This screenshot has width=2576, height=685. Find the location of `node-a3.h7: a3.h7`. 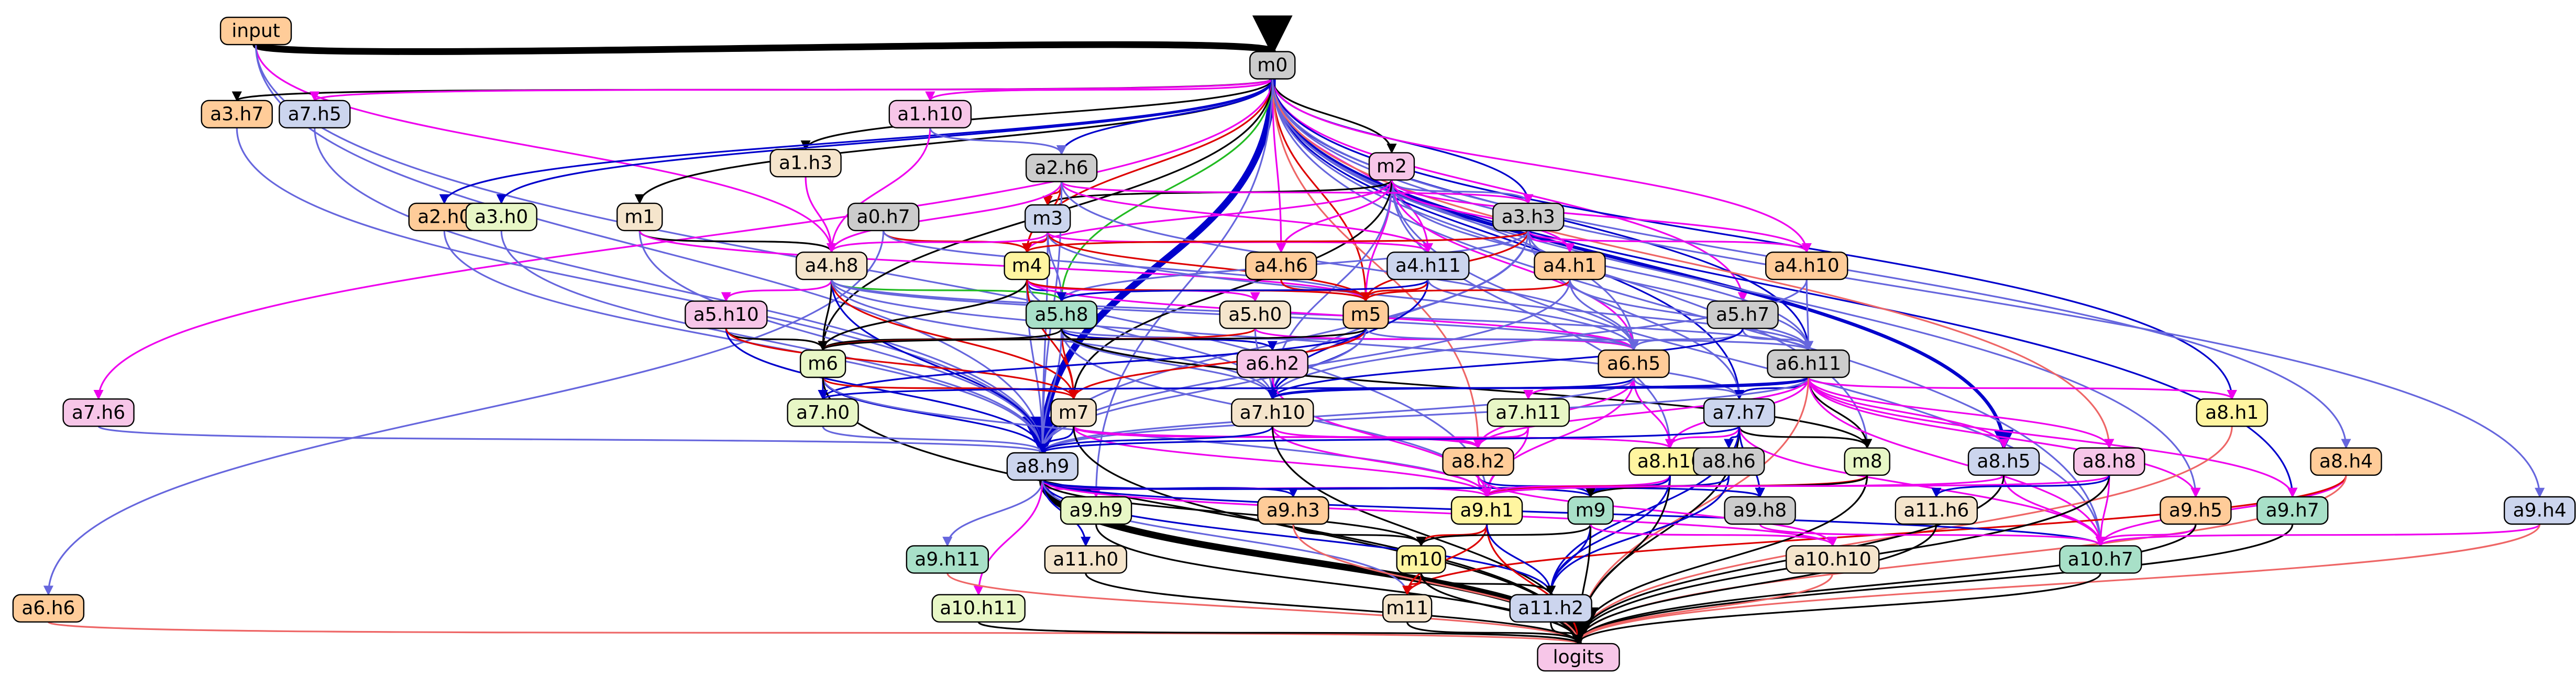

node-a3.h7: a3.h7 is located at coordinates (237, 115).